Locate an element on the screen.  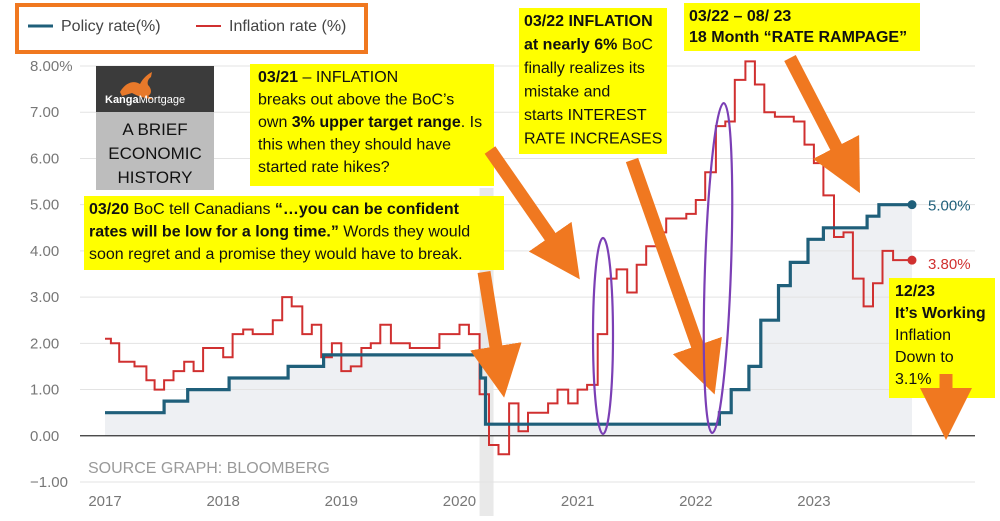
note-mar22-line: at nearly 6% BoC is located at coordinates (588, 45).